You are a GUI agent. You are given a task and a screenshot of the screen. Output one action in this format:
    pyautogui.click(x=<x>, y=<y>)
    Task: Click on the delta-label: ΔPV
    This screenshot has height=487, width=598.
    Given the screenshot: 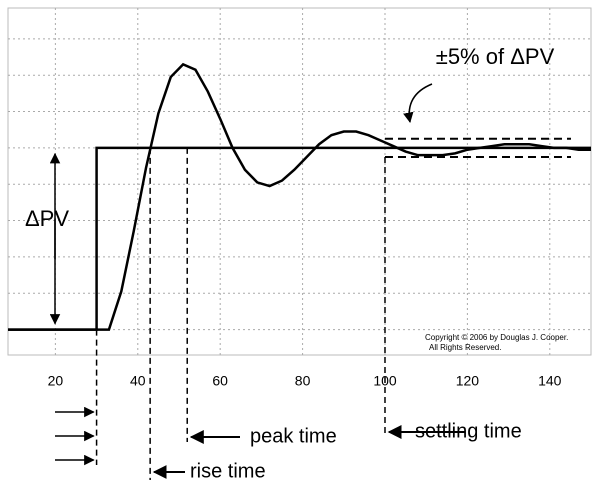 What is the action you would take?
    pyautogui.click(x=47, y=218)
    